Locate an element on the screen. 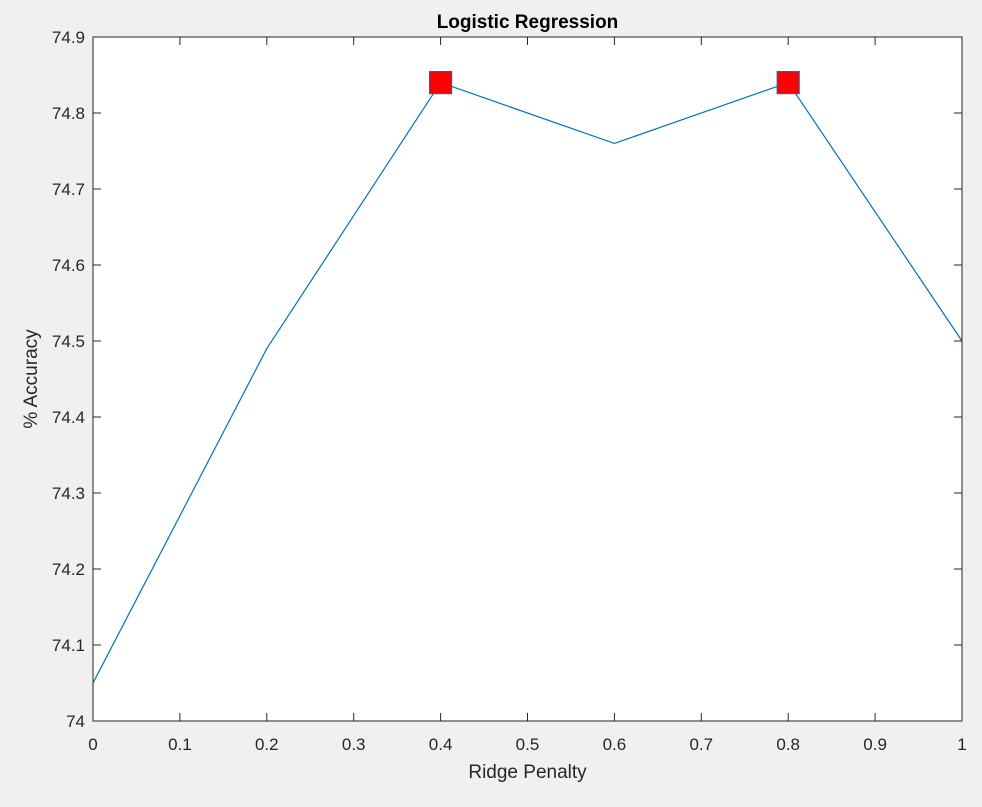  y-tick-label: 74.9 is located at coordinates (68, 37).